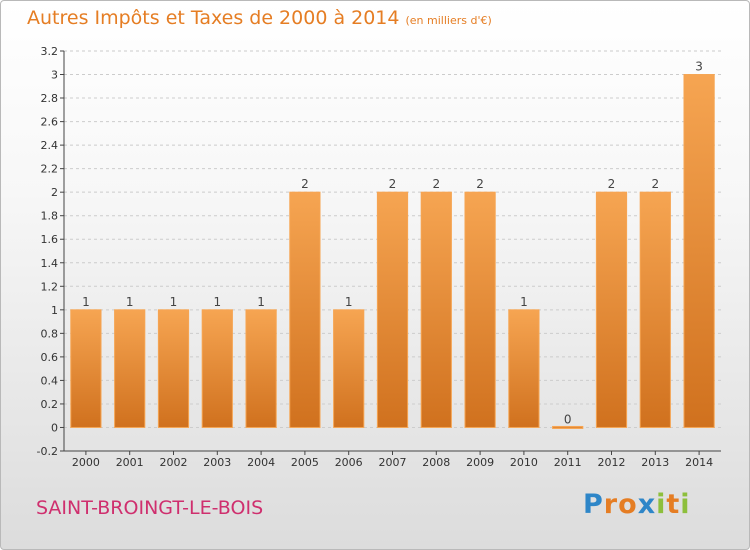 This screenshot has width=750, height=550. Describe the element at coordinates (50, 122) in the screenshot. I see `y-tick-label: 2.6` at that location.